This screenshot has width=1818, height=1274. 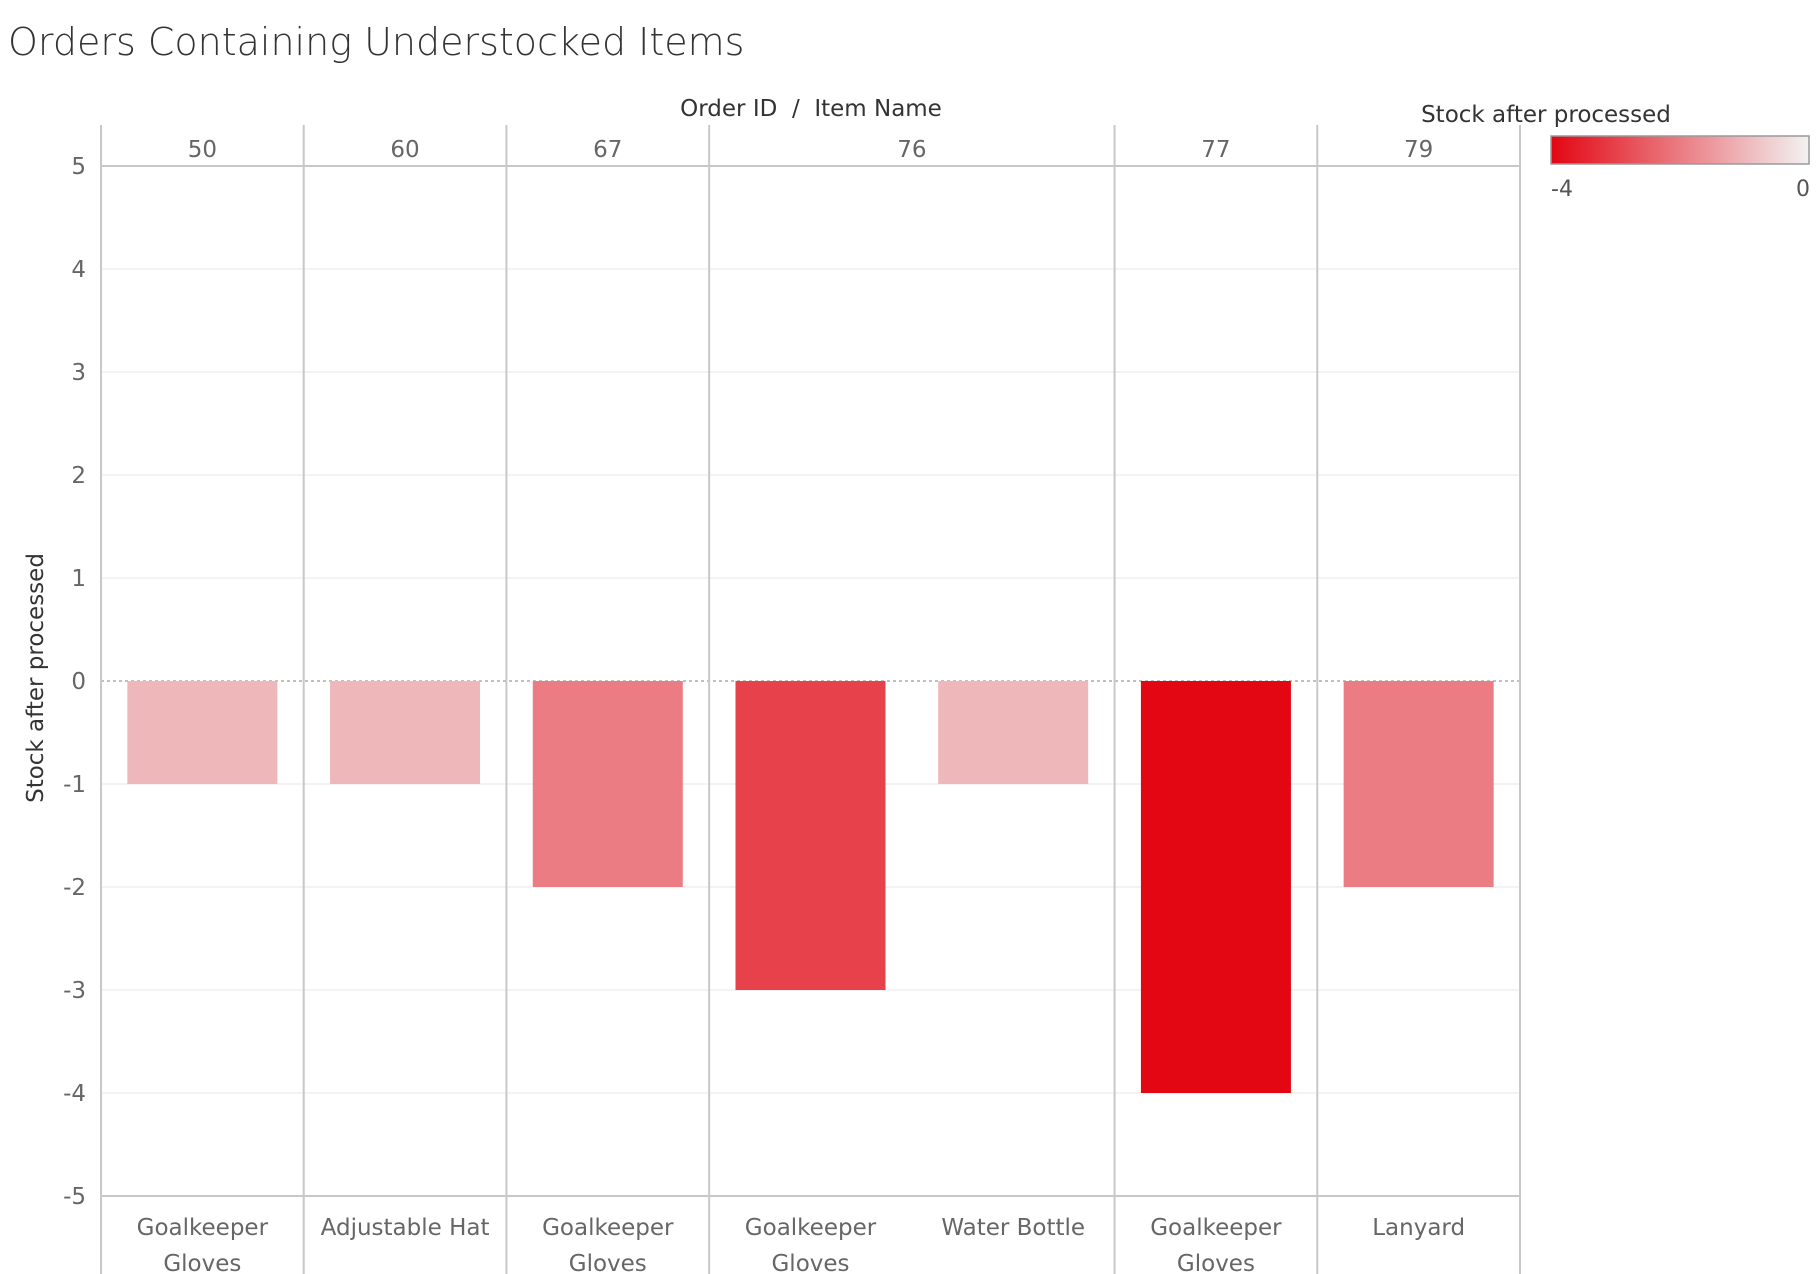 I want to click on column-header: Order ID / Item Name, so click(x=811, y=109).